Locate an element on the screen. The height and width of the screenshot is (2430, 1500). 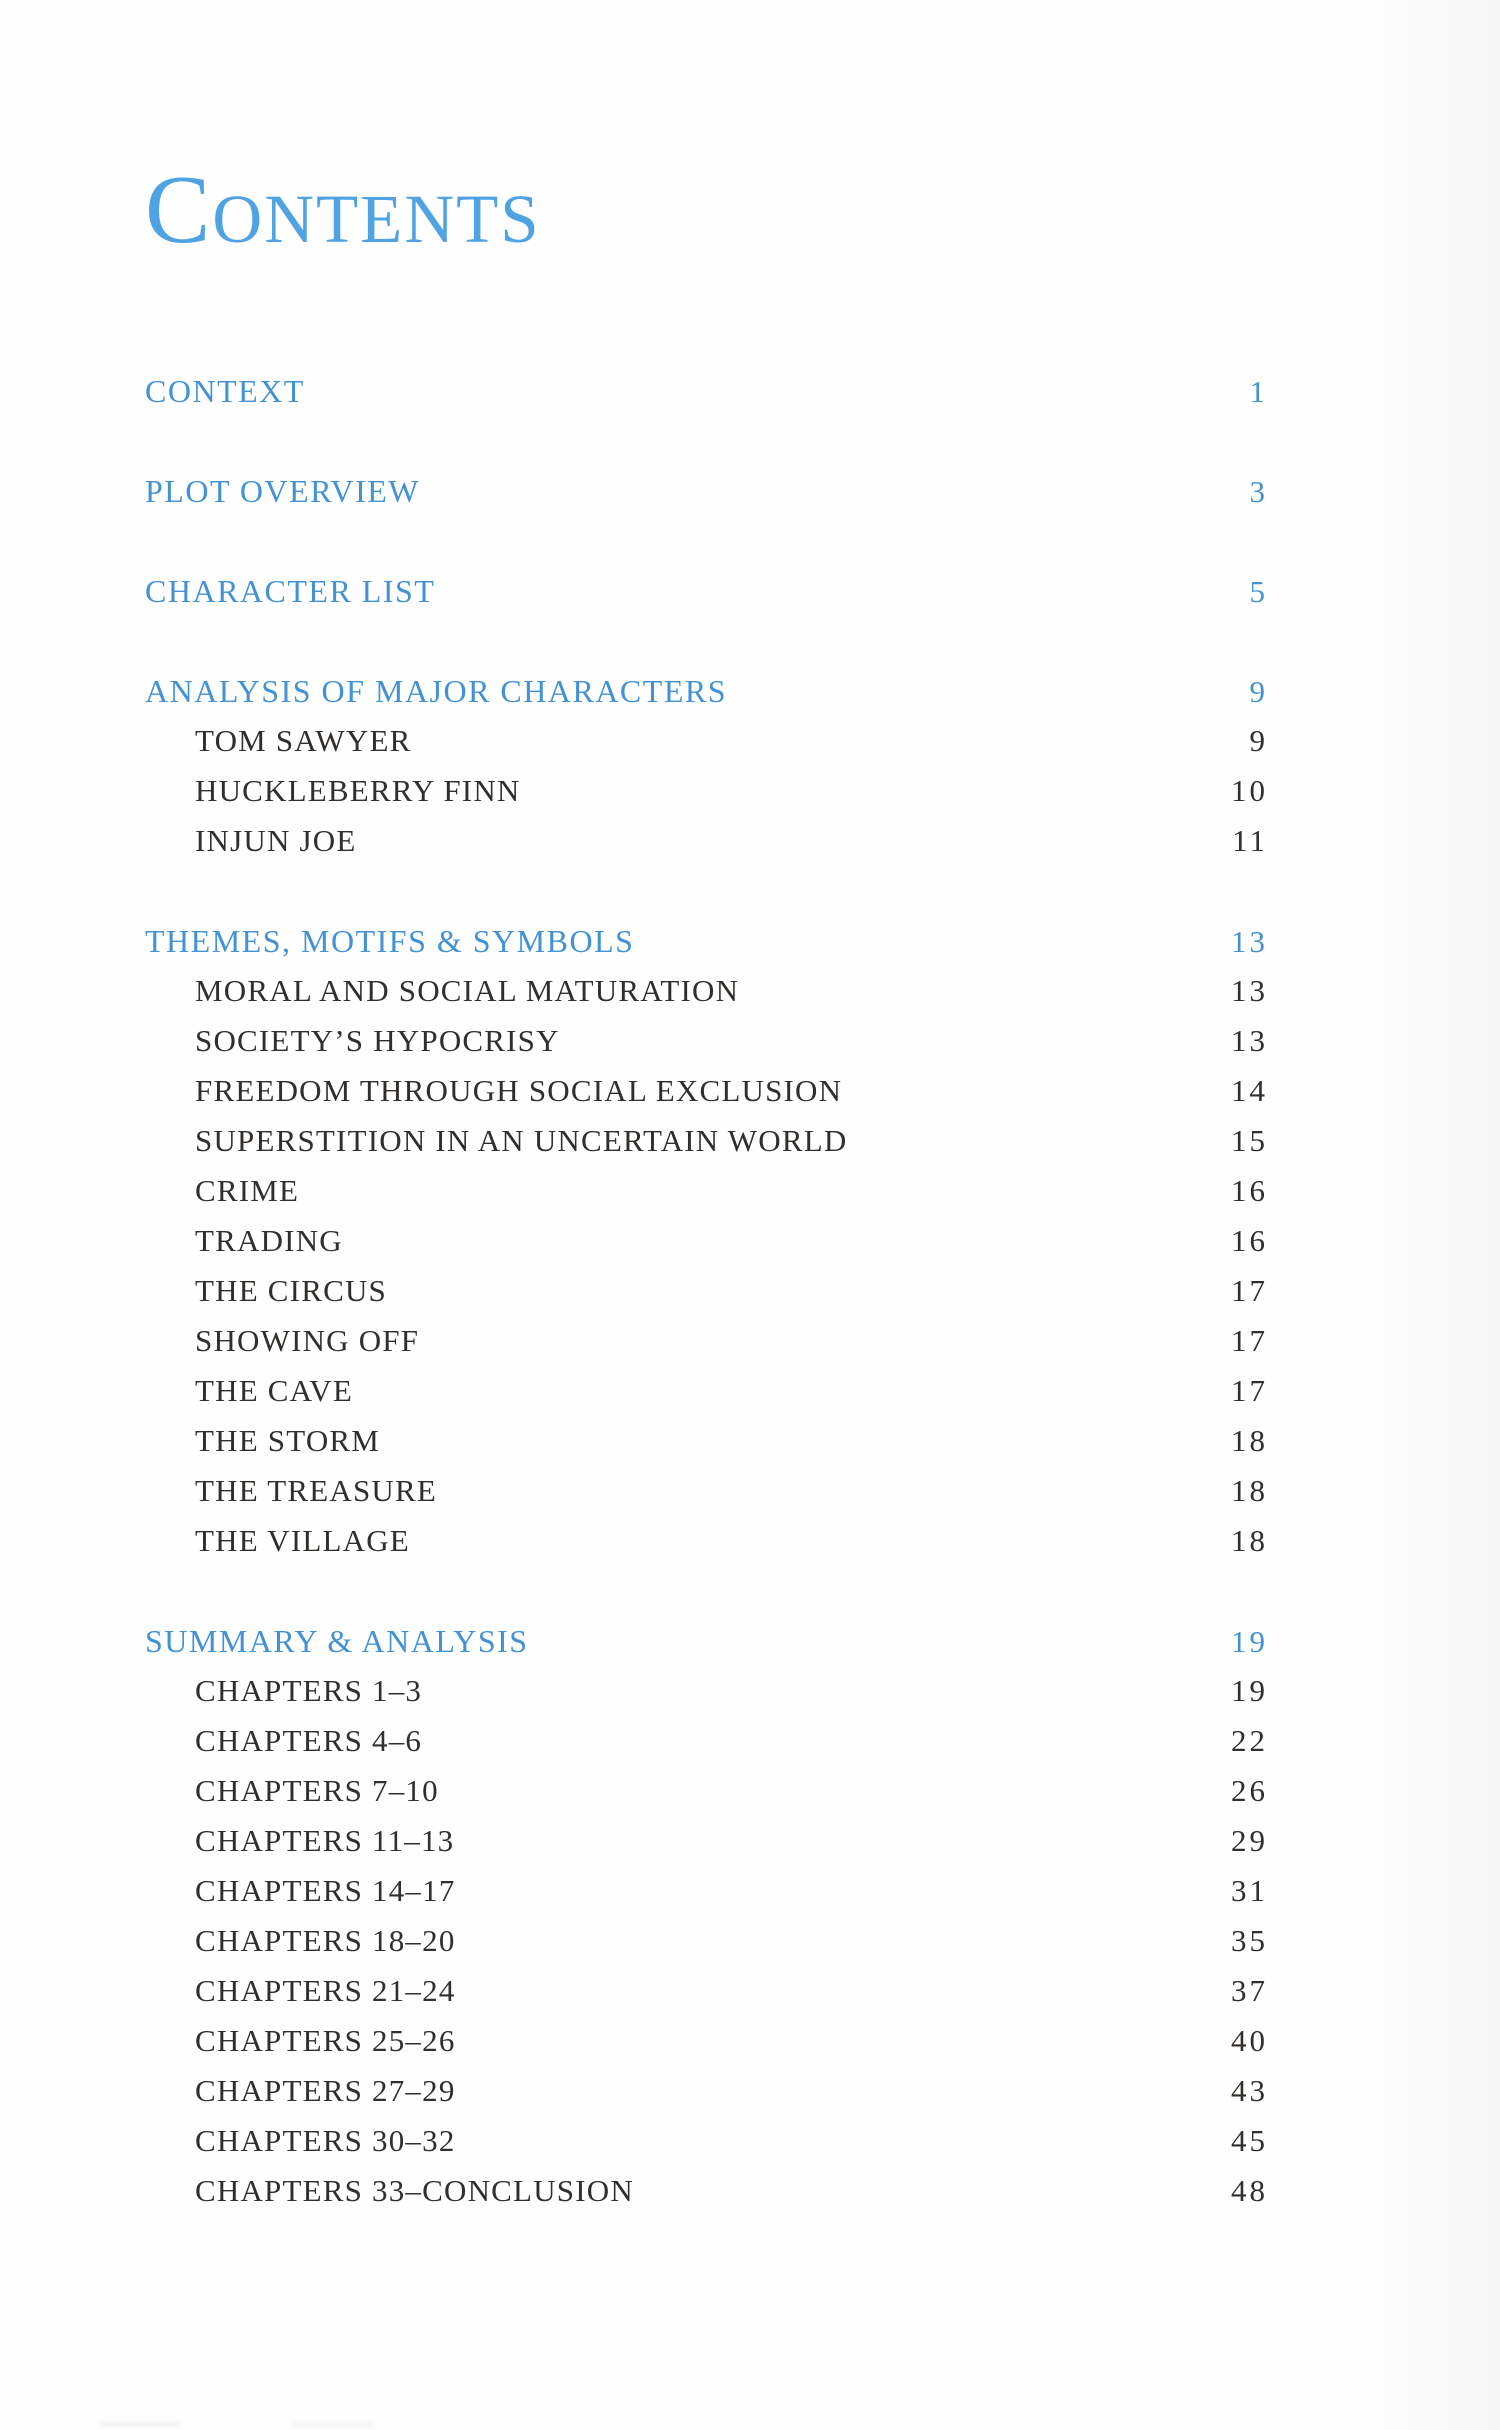
toc-entry-row: TOM SAWYER 9 is located at coordinates (706, 741).